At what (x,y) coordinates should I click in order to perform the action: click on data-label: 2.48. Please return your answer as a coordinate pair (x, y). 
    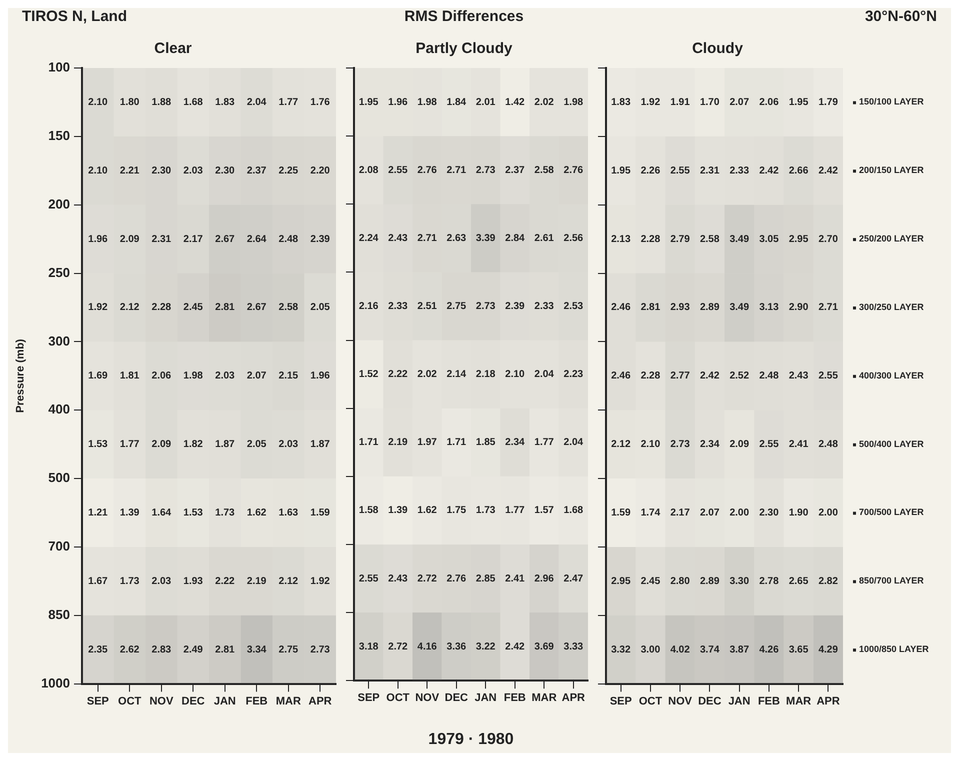
    Looking at the image, I should click on (769, 376).